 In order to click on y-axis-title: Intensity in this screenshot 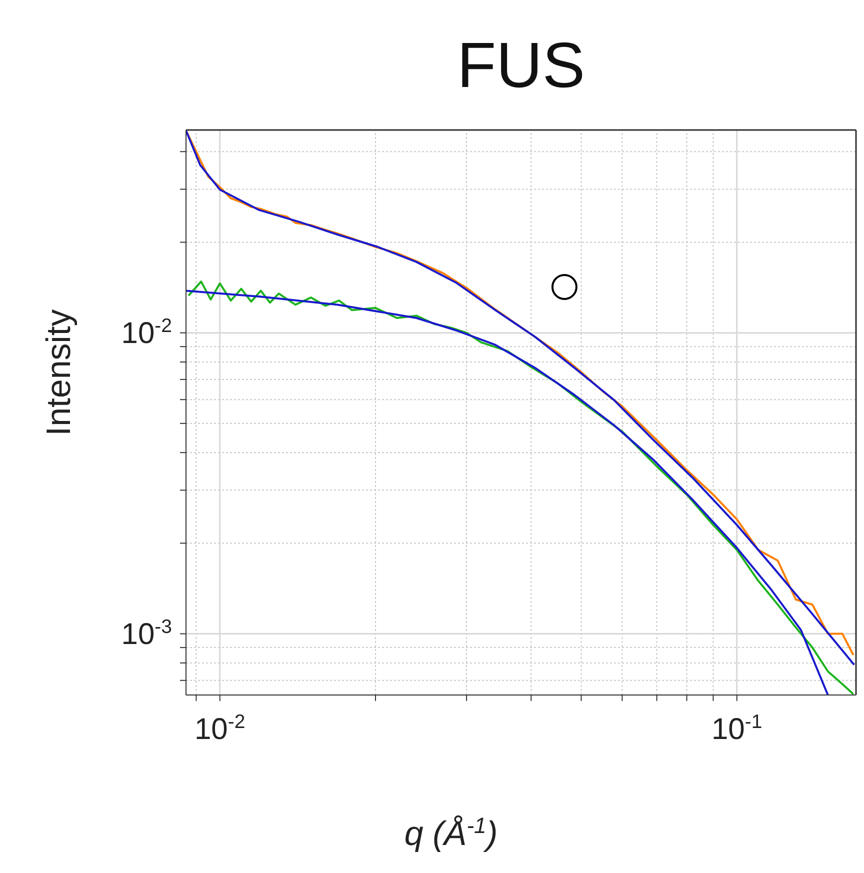, I will do `click(59, 372)`.